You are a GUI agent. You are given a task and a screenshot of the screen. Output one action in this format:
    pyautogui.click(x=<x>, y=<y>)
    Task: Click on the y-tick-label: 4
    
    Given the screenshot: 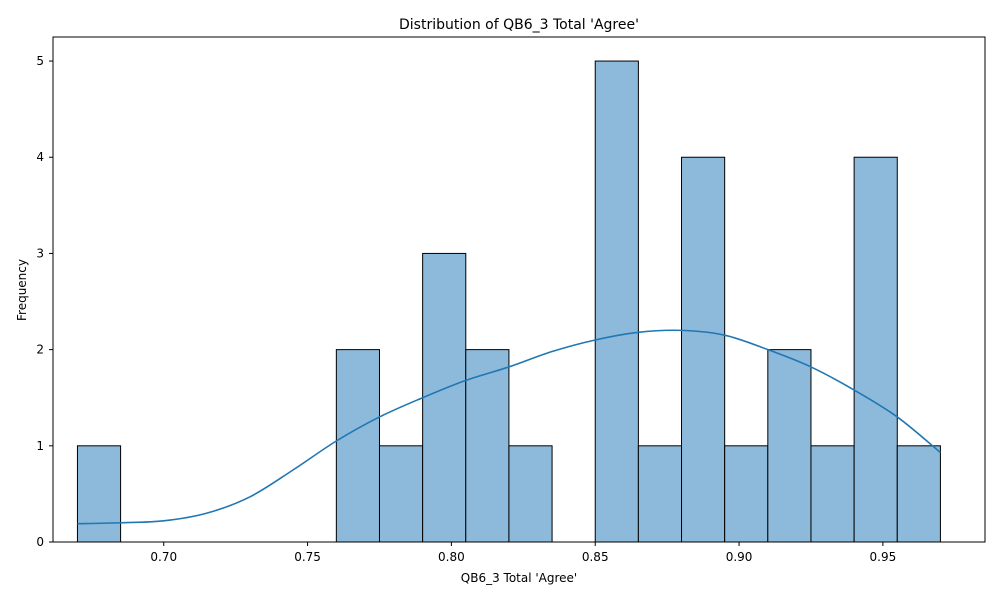 What is the action you would take?
    pyautogui.click(x=40, y=157)
    